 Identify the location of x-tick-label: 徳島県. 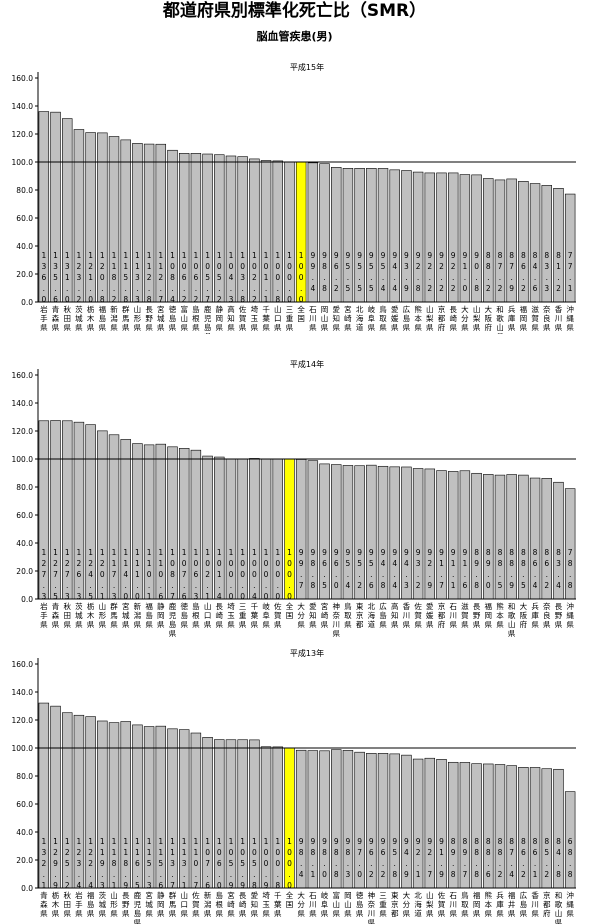
(184, 615).